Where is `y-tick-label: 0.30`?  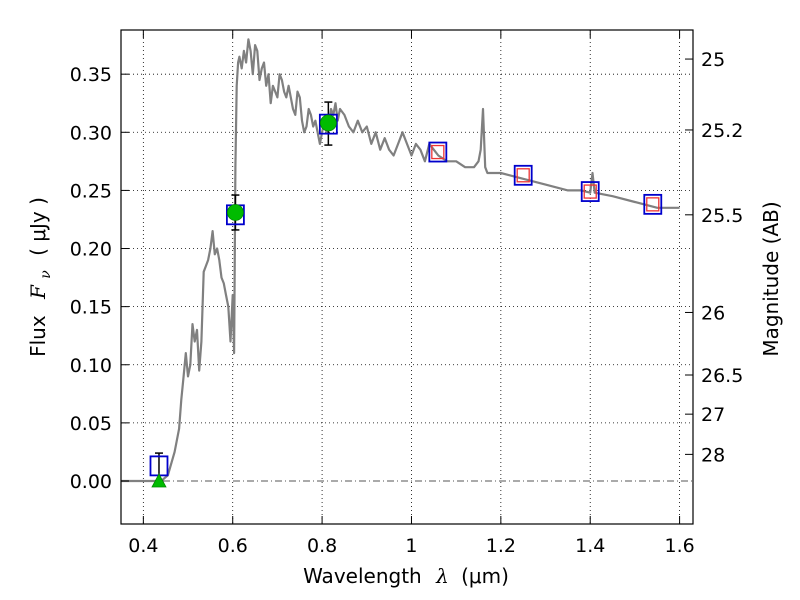
y-tick-label: 0.30 is located at coordinates (91, 133).